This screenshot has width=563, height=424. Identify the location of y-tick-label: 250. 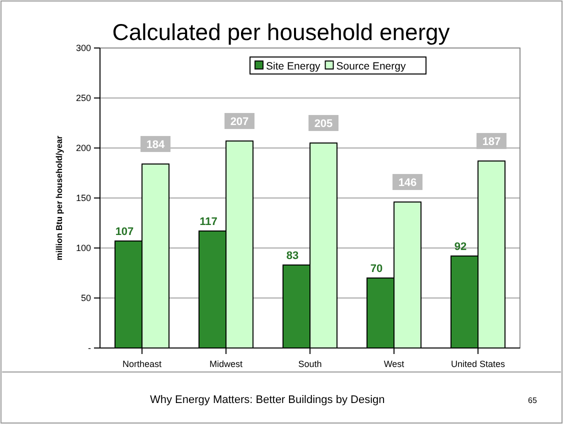
(83, 97).